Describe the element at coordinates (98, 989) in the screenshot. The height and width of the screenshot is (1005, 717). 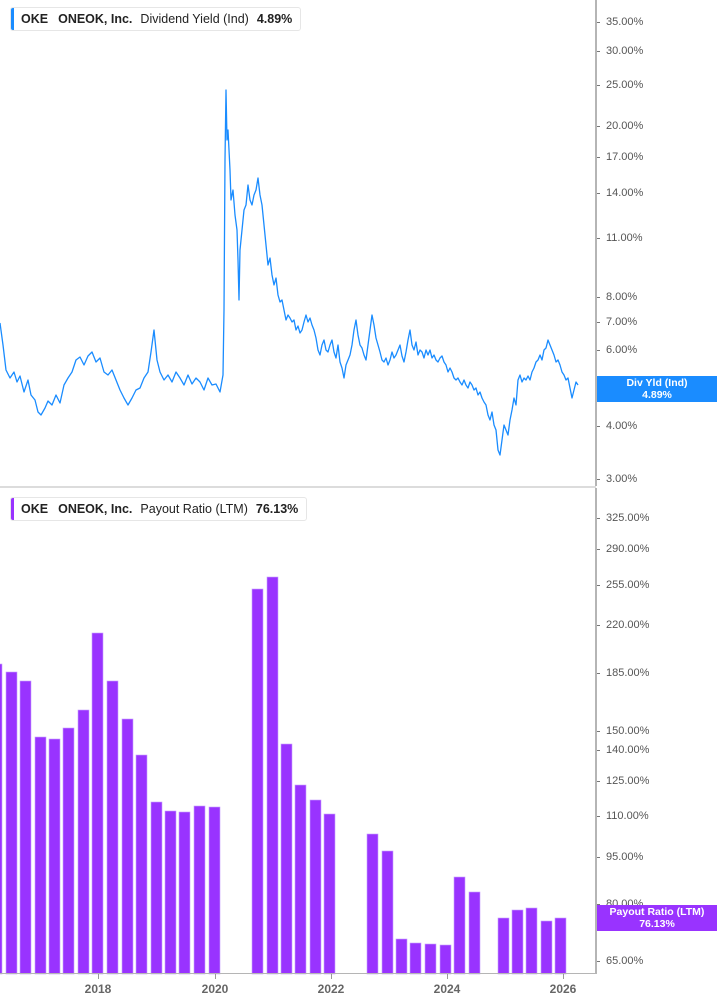
I see `x-label: 2018` at that location.